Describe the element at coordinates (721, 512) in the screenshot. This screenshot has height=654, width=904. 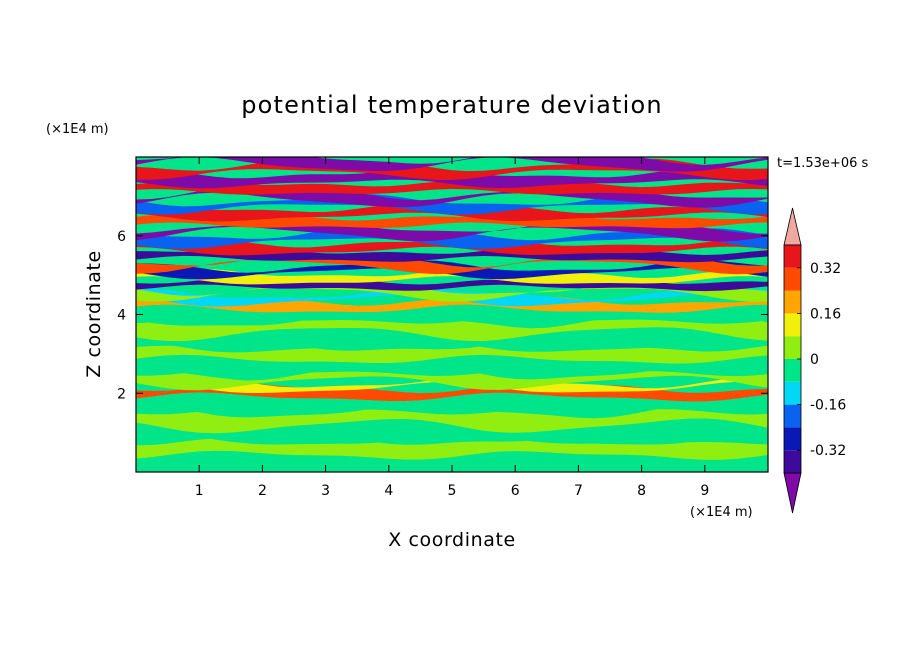
I see `x-unit-label: (×1E4 m)` at that location.